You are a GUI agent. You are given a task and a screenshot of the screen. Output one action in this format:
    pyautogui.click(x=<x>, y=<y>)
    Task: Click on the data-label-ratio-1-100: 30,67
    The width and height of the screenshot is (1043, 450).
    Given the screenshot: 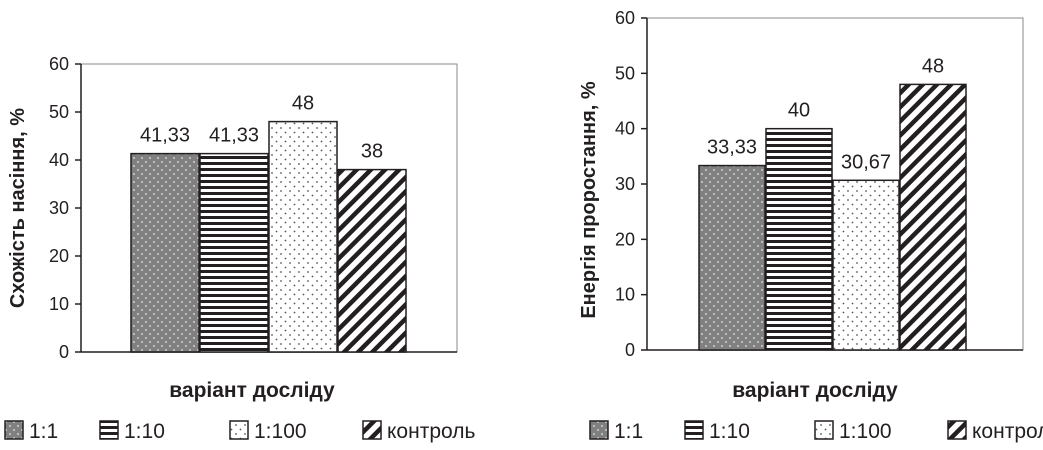 What is the action you would take?
    pyautogui.click(x=866, y=162)
    